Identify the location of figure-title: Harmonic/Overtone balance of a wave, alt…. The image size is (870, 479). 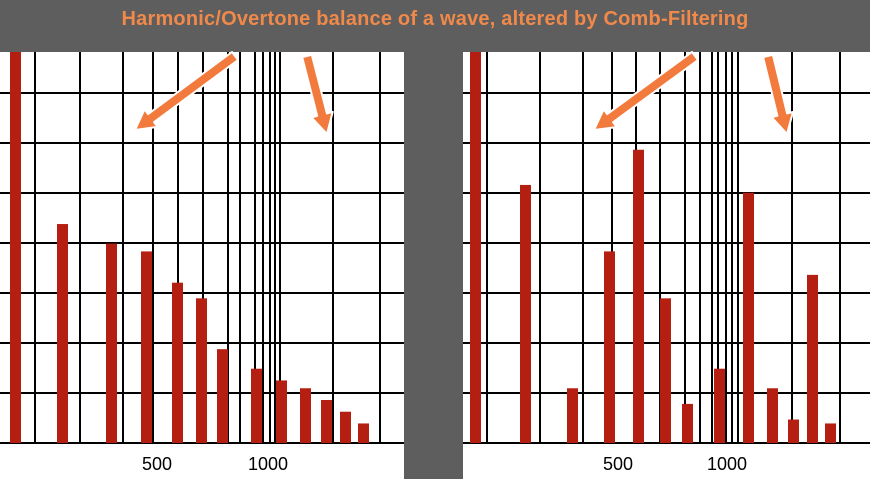
(435, 19).